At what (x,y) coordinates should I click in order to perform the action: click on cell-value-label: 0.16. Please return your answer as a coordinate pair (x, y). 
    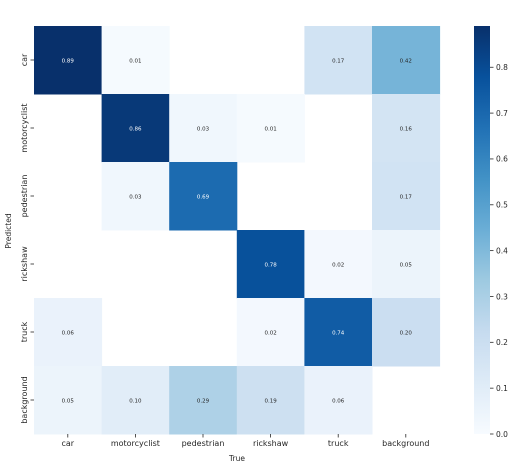
    Looking at the image, I should click on (406, 130).